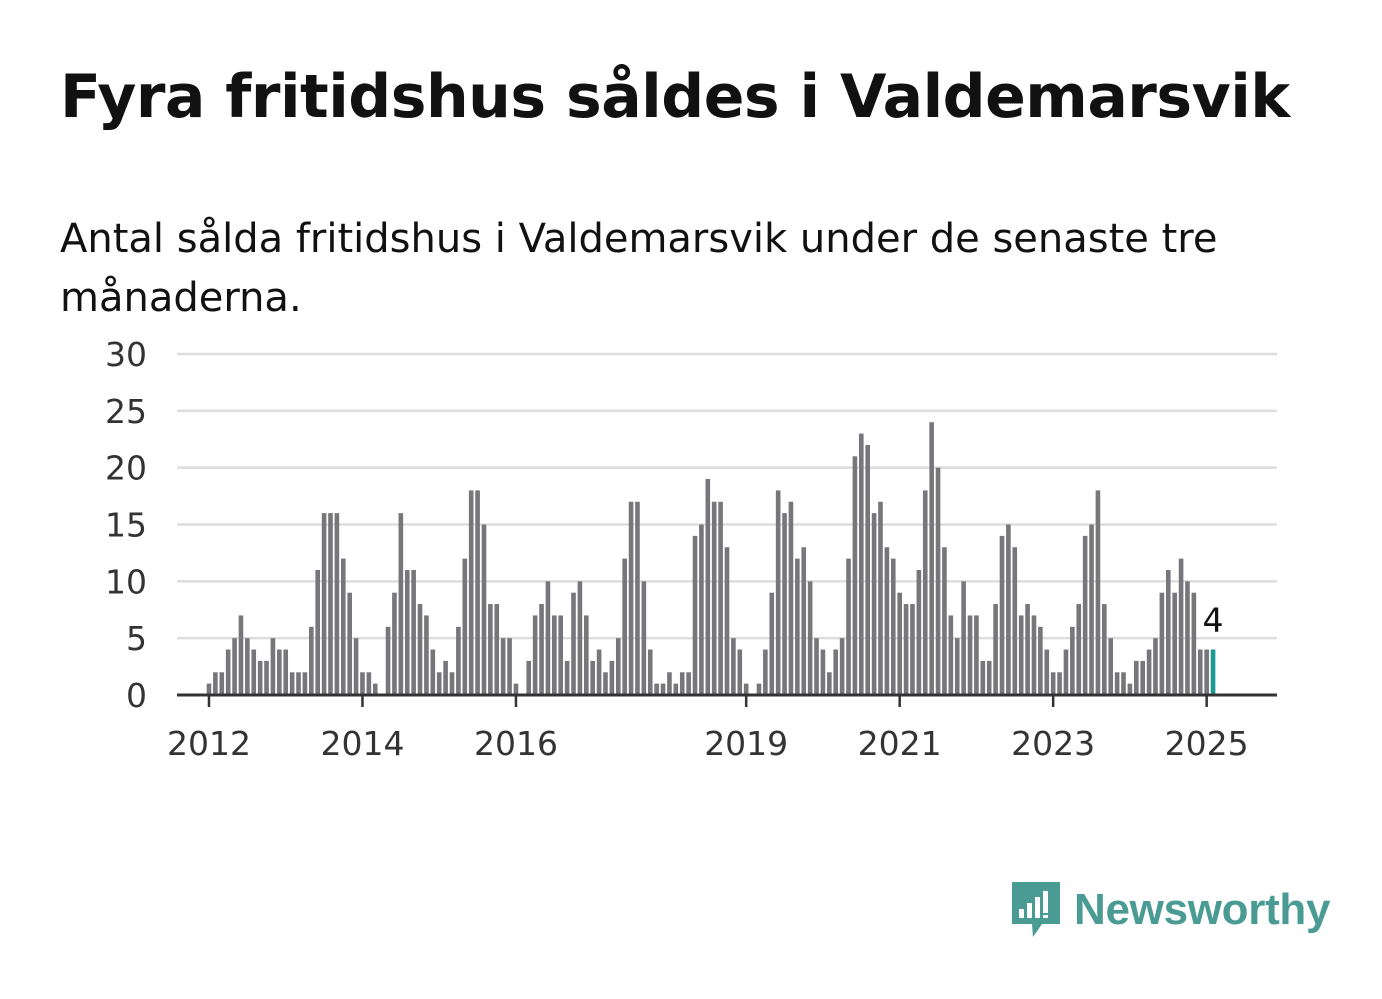 This screenshot has height=999, width=1382. What do you see at coordinates (516, 743) in the screenshot?
I see `x-tick-label: 2016` at bounding box center [516, 743].